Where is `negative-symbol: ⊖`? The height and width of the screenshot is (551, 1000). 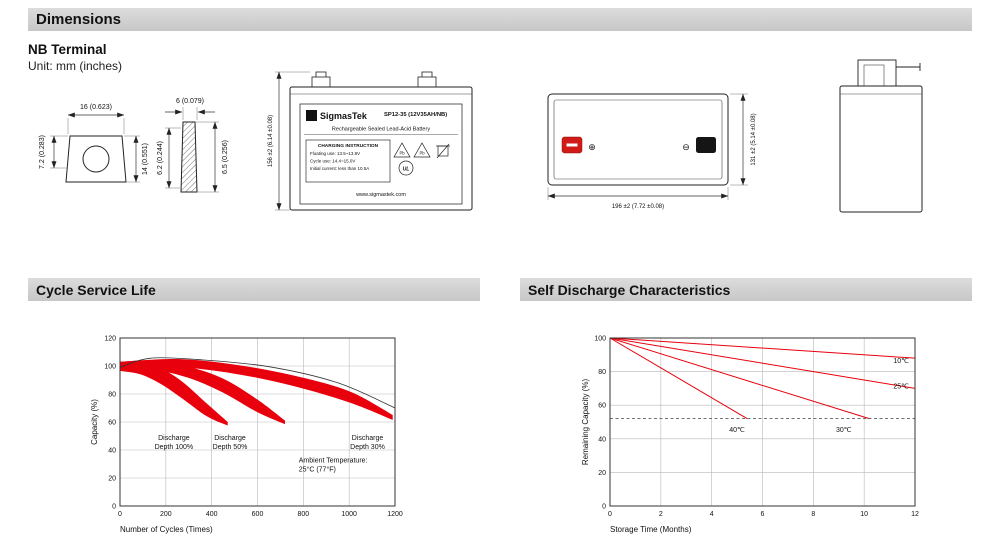
negative-symbol: ⊖ is located at coordinates (686, 147).